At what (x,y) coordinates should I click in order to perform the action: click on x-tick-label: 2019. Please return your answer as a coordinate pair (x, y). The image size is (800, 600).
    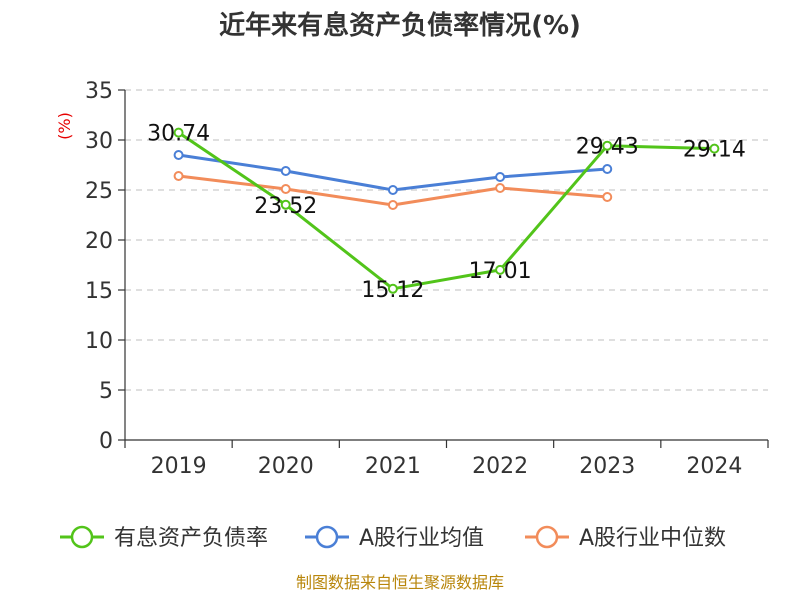
    Looking at the image, I should click on (179, 466).